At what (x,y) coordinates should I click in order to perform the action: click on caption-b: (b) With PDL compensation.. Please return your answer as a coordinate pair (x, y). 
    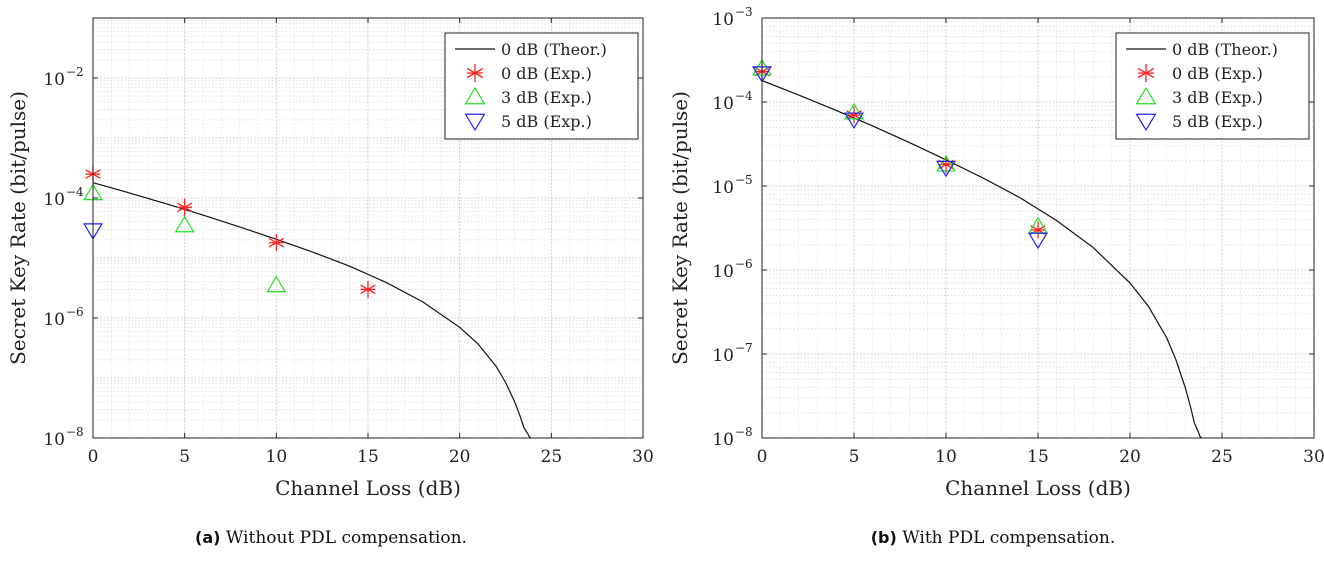
    Looking at the image, I should click on (993, 538).